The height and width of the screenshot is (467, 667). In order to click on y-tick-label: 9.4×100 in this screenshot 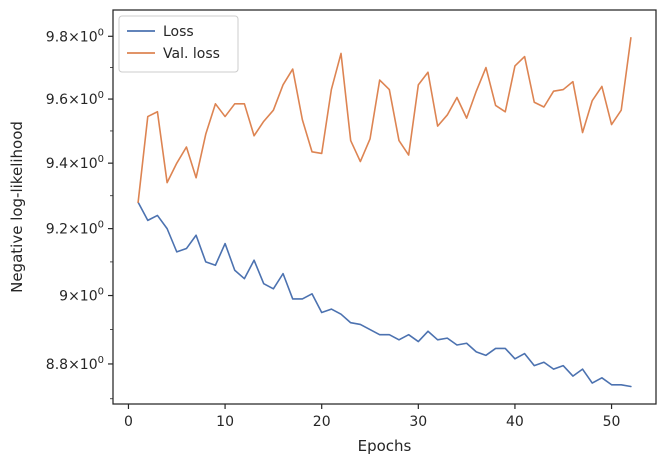, I will do `click(75, 163)`.